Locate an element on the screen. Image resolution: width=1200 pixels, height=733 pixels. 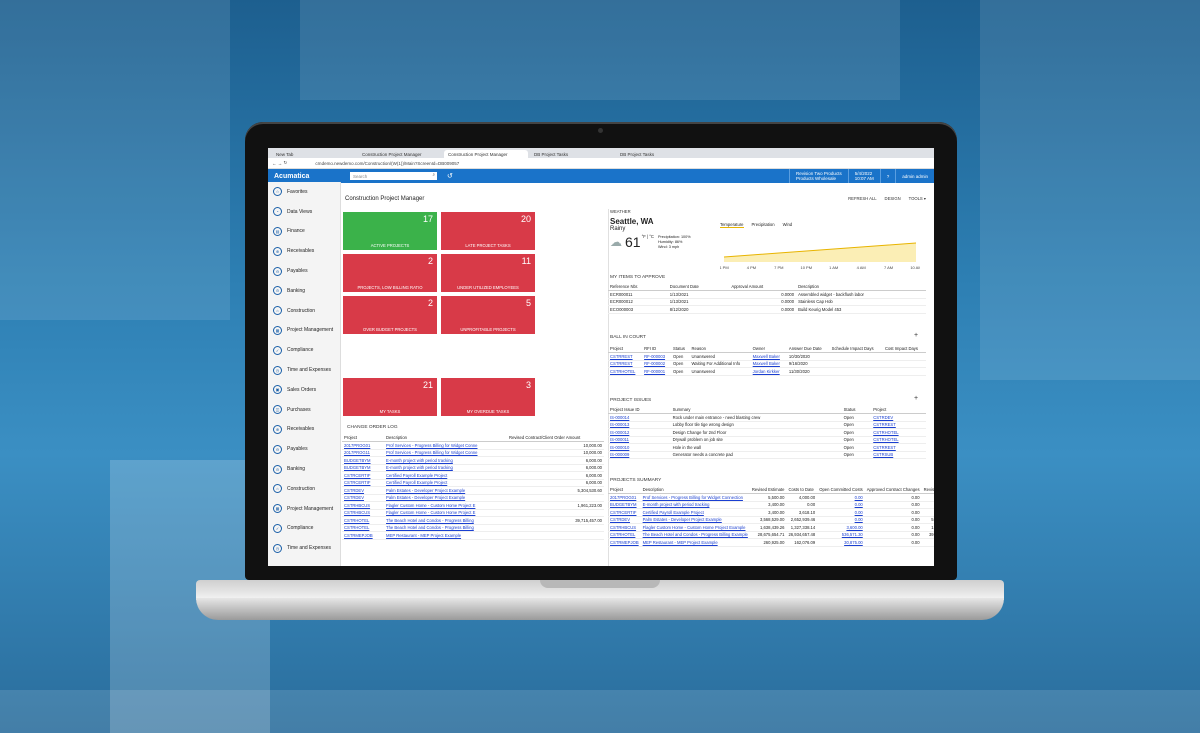
table-cell: Certified Payroll Example Project is located at coordinates (446, 475).